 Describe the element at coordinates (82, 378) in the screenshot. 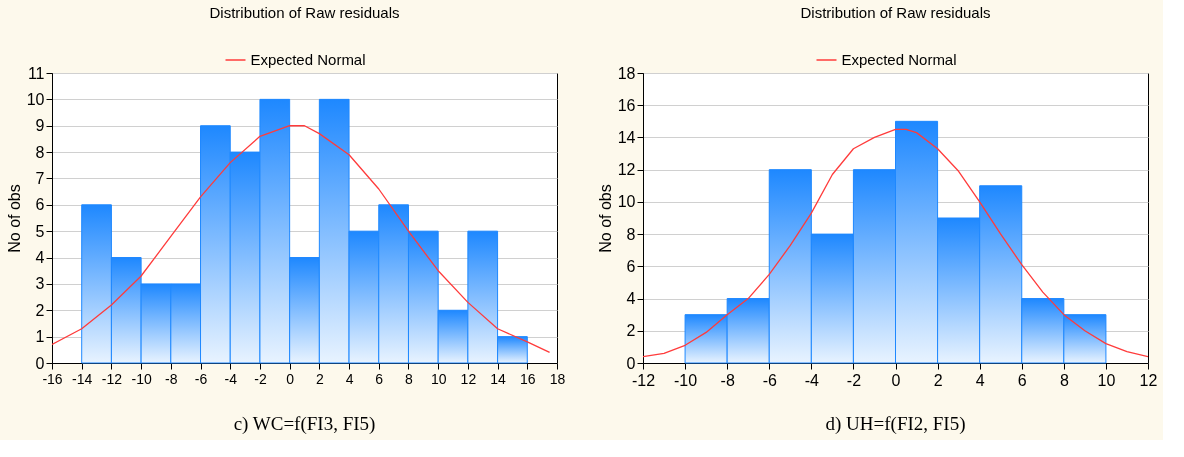

I see `x-tick-label: -14` at that location.